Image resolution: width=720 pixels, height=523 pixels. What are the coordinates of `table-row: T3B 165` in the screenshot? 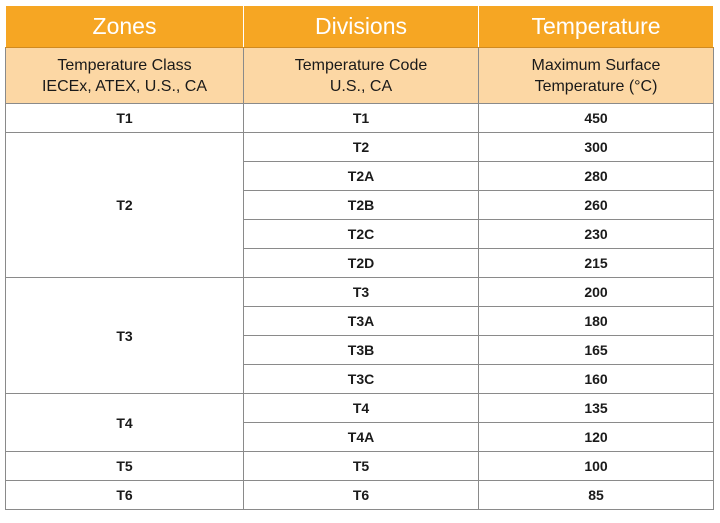 It's located at (360, 350).